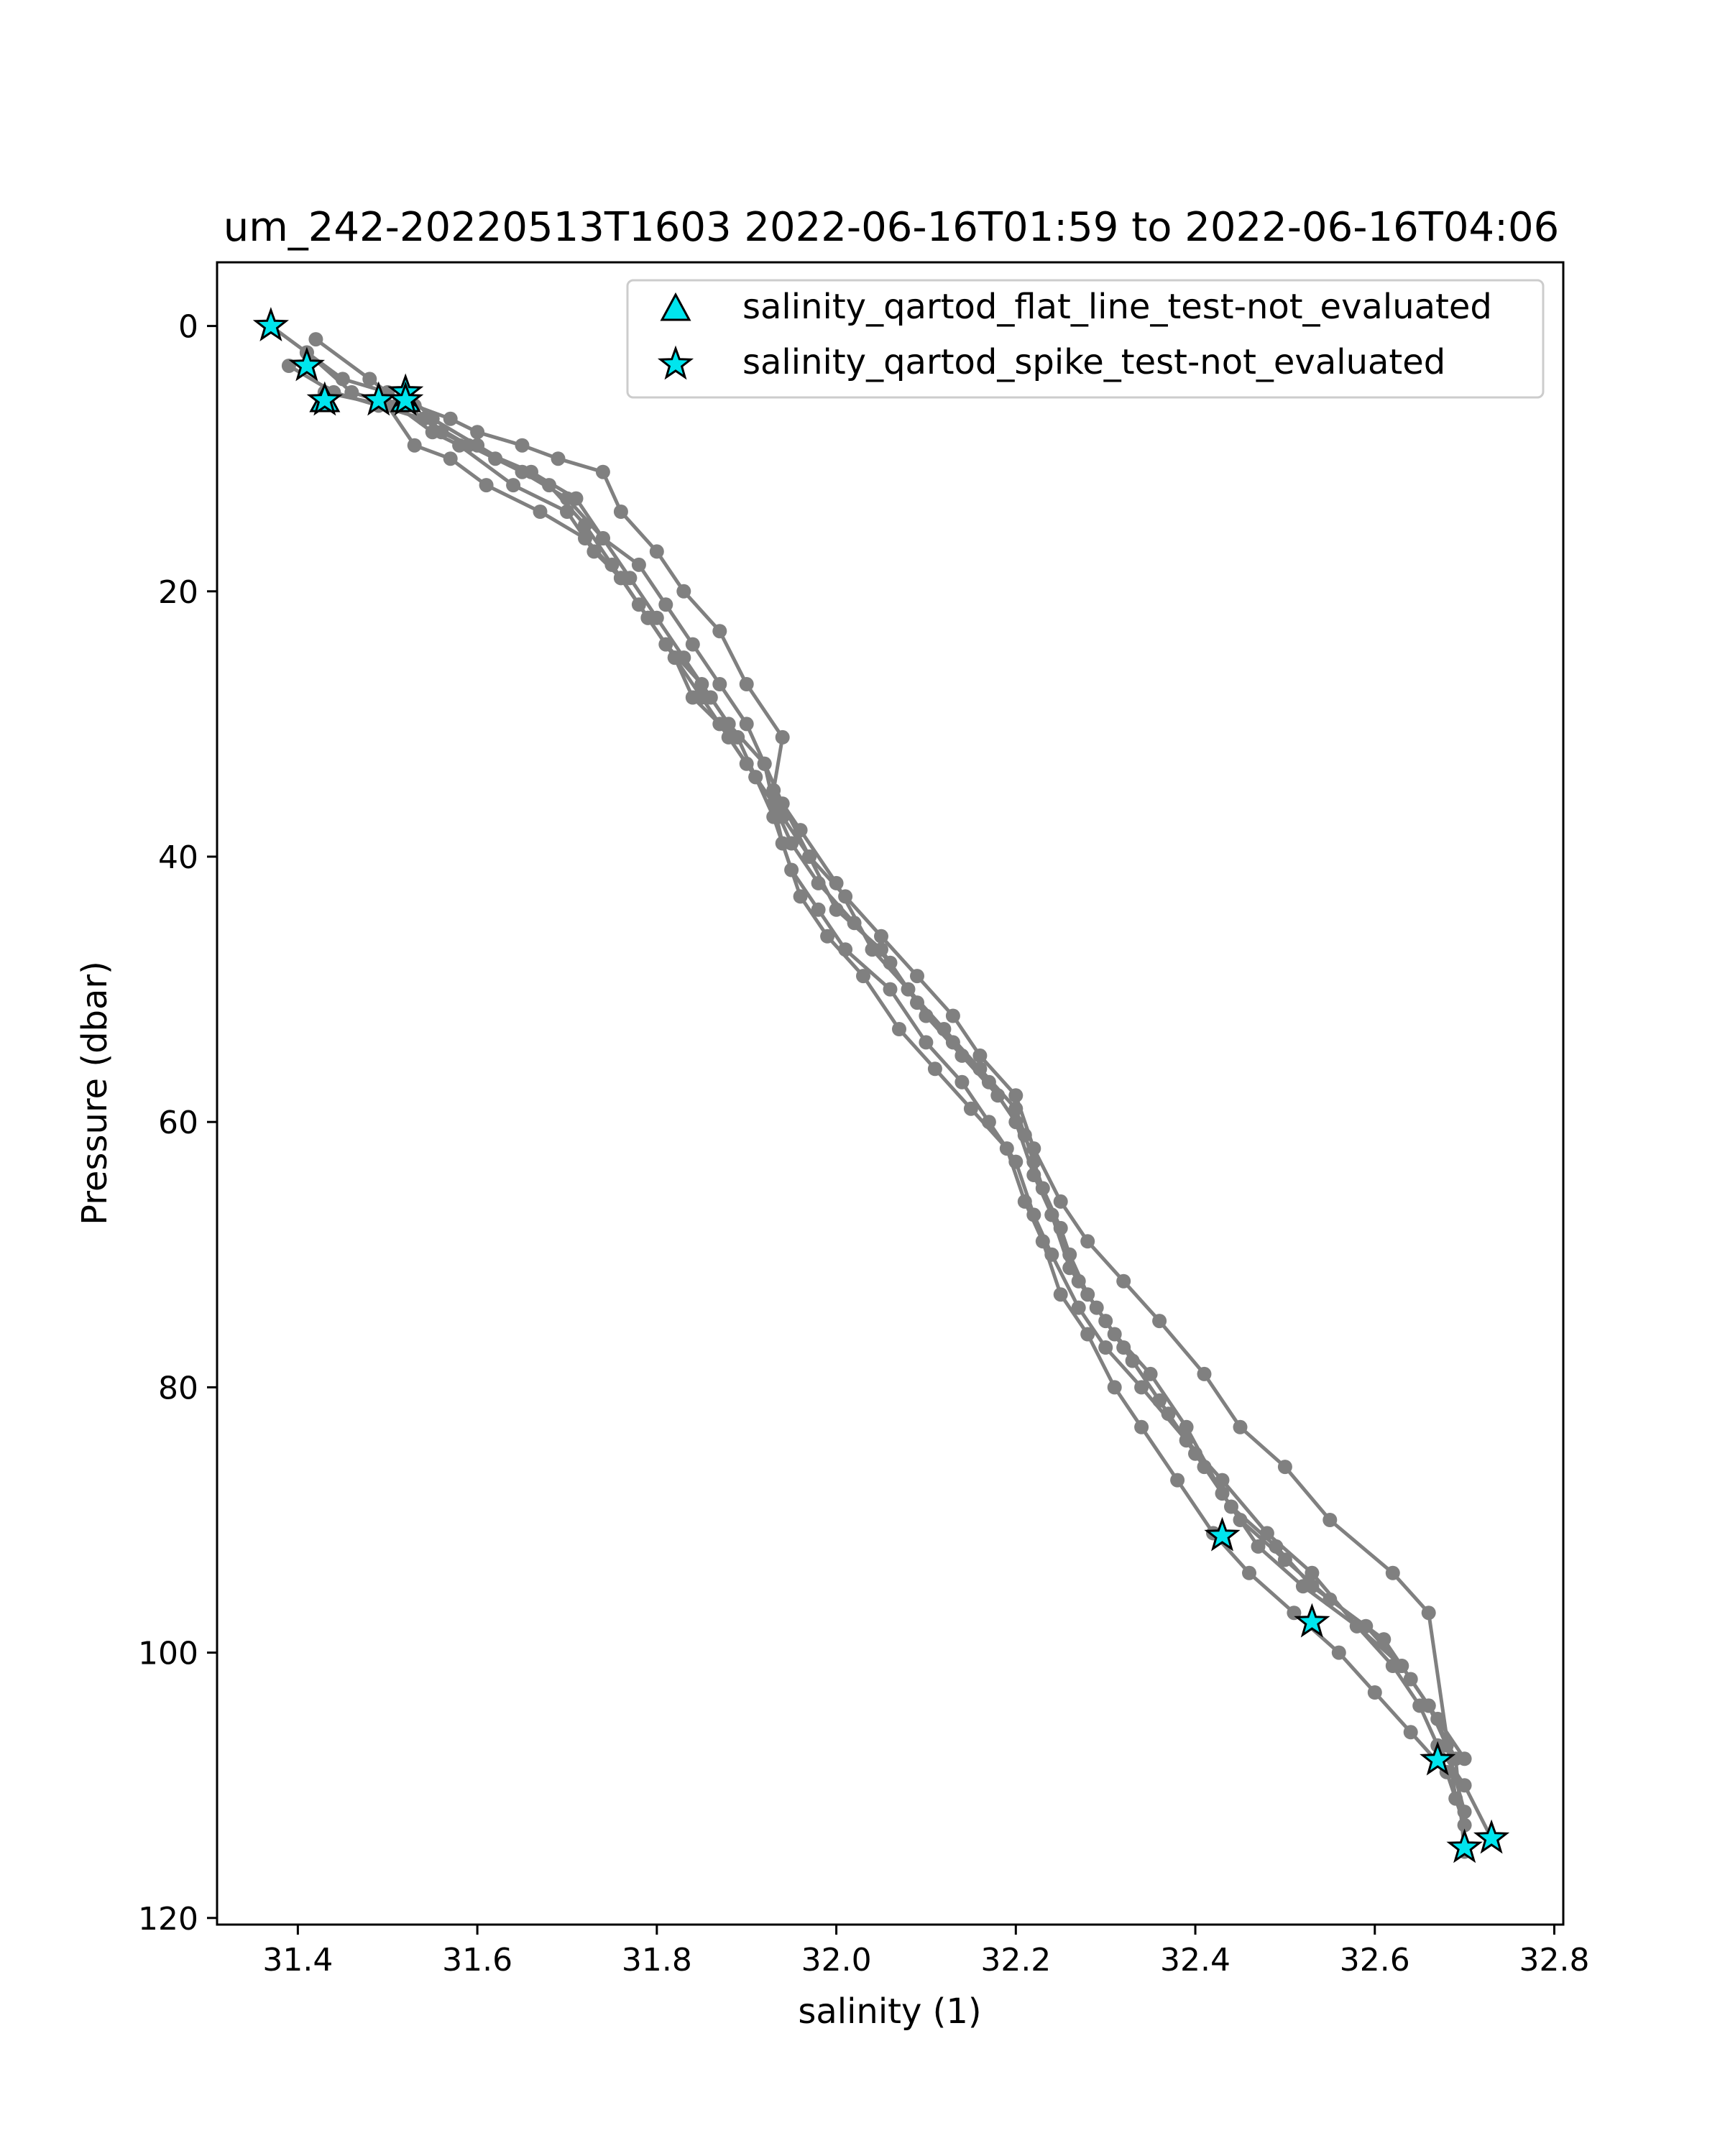  Describe the element at coordinates (675, 362) in the screenshot. I see `legend-star-marker` at that location.